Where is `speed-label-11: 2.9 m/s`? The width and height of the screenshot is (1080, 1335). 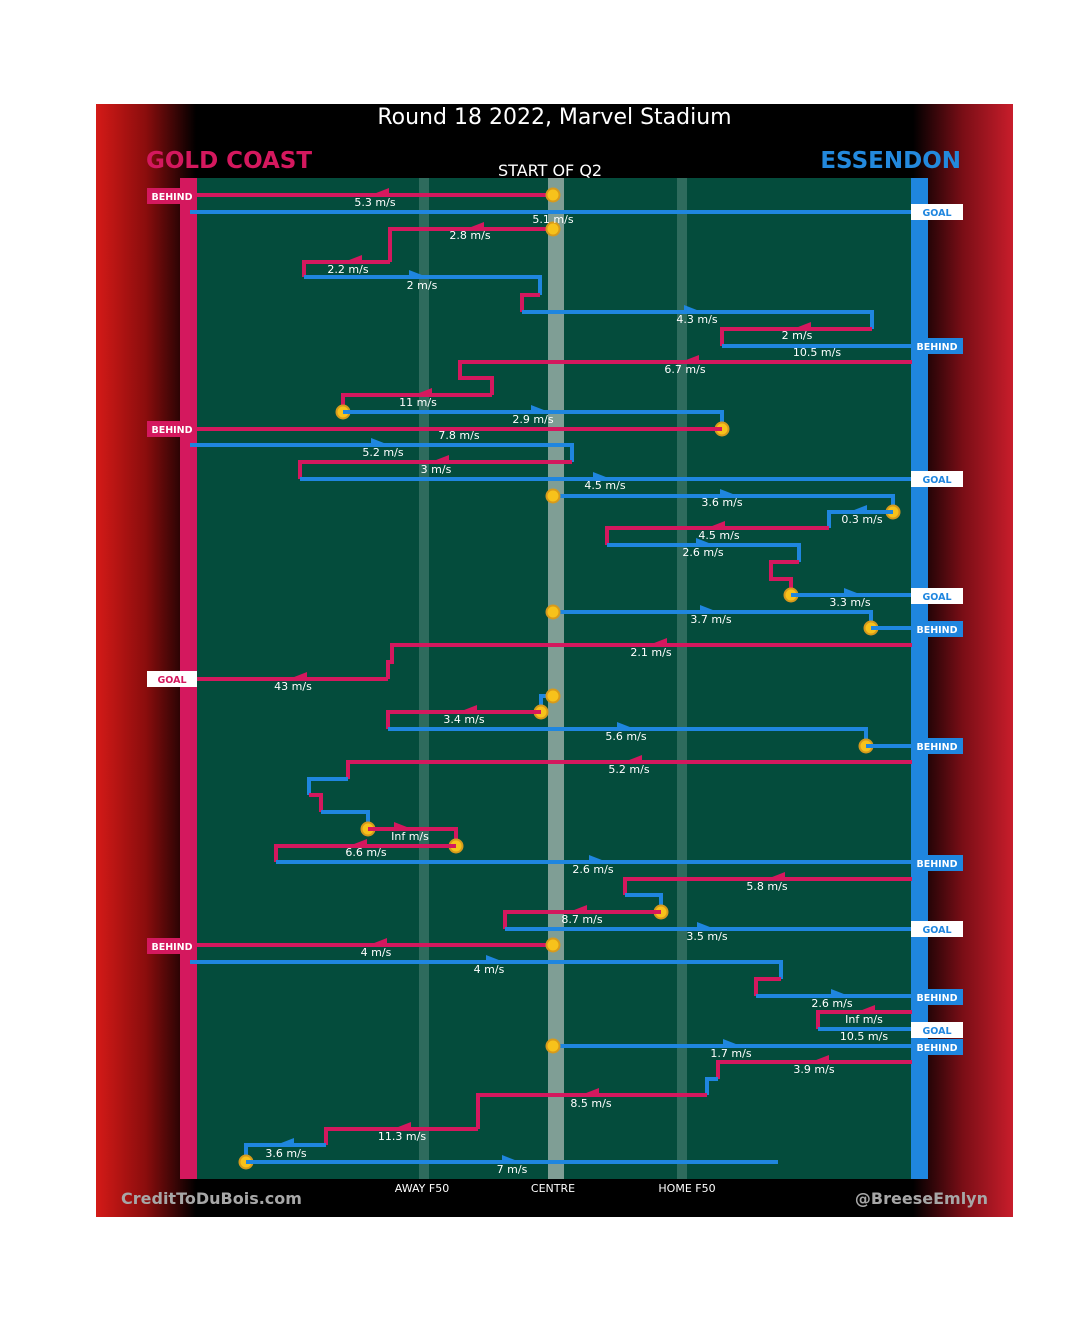
speed-label-11: 2.9 m/s is located at coordinates (532, 419).